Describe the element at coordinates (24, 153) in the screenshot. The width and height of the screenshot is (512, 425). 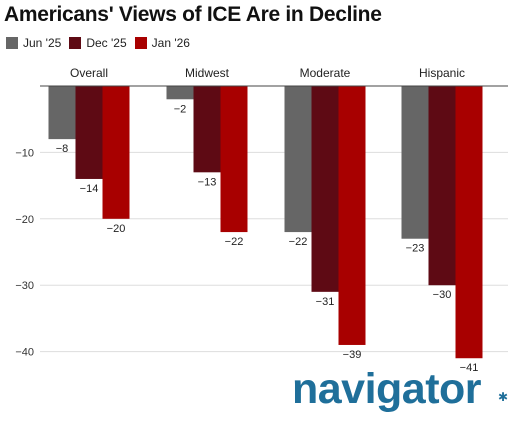
I see `y-tick-label: −10` at that location.